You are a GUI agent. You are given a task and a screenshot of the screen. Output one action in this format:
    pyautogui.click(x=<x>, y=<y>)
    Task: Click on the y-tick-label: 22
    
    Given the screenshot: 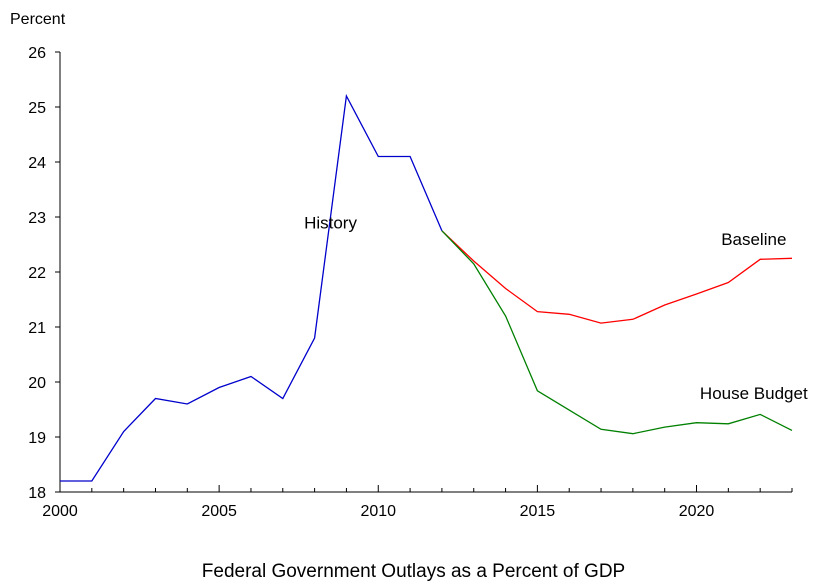 What is the action you would take?
    pyautogui.click(x=37, y=273)
    